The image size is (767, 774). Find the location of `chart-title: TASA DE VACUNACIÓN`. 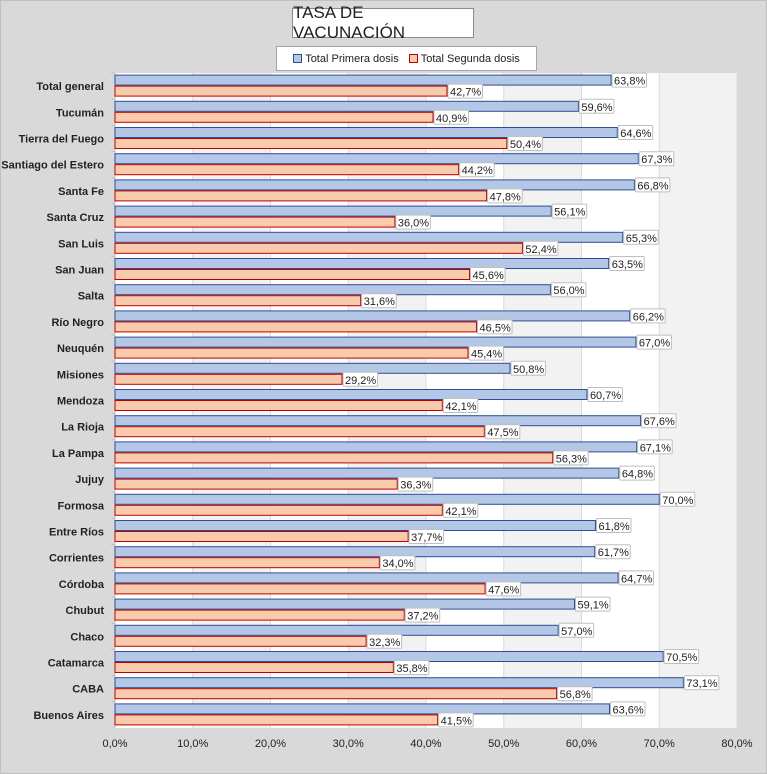

chart-title: TASA DE VACUNACIÓN is located at coordinates (383, 22).